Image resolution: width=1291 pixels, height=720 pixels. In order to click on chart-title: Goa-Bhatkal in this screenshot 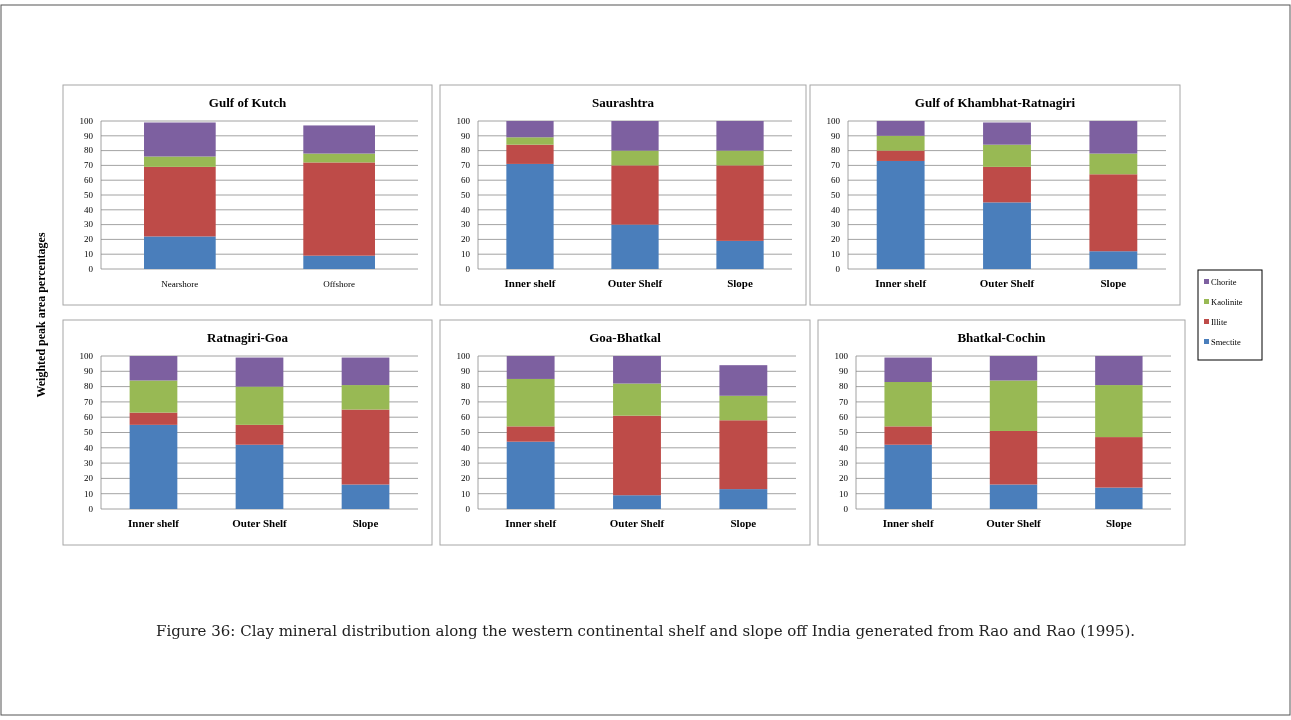, I will do `click(625, 337)`.